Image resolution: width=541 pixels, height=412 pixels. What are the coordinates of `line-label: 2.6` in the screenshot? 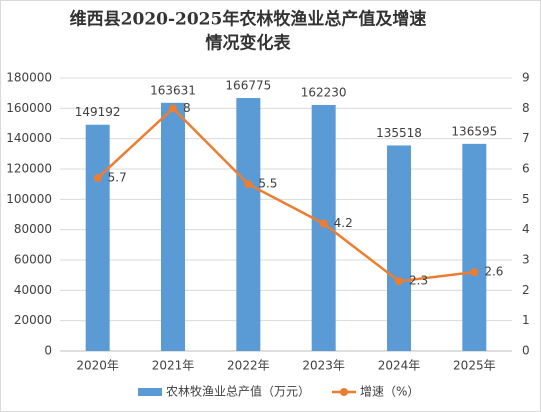 It's located at (493, 272).